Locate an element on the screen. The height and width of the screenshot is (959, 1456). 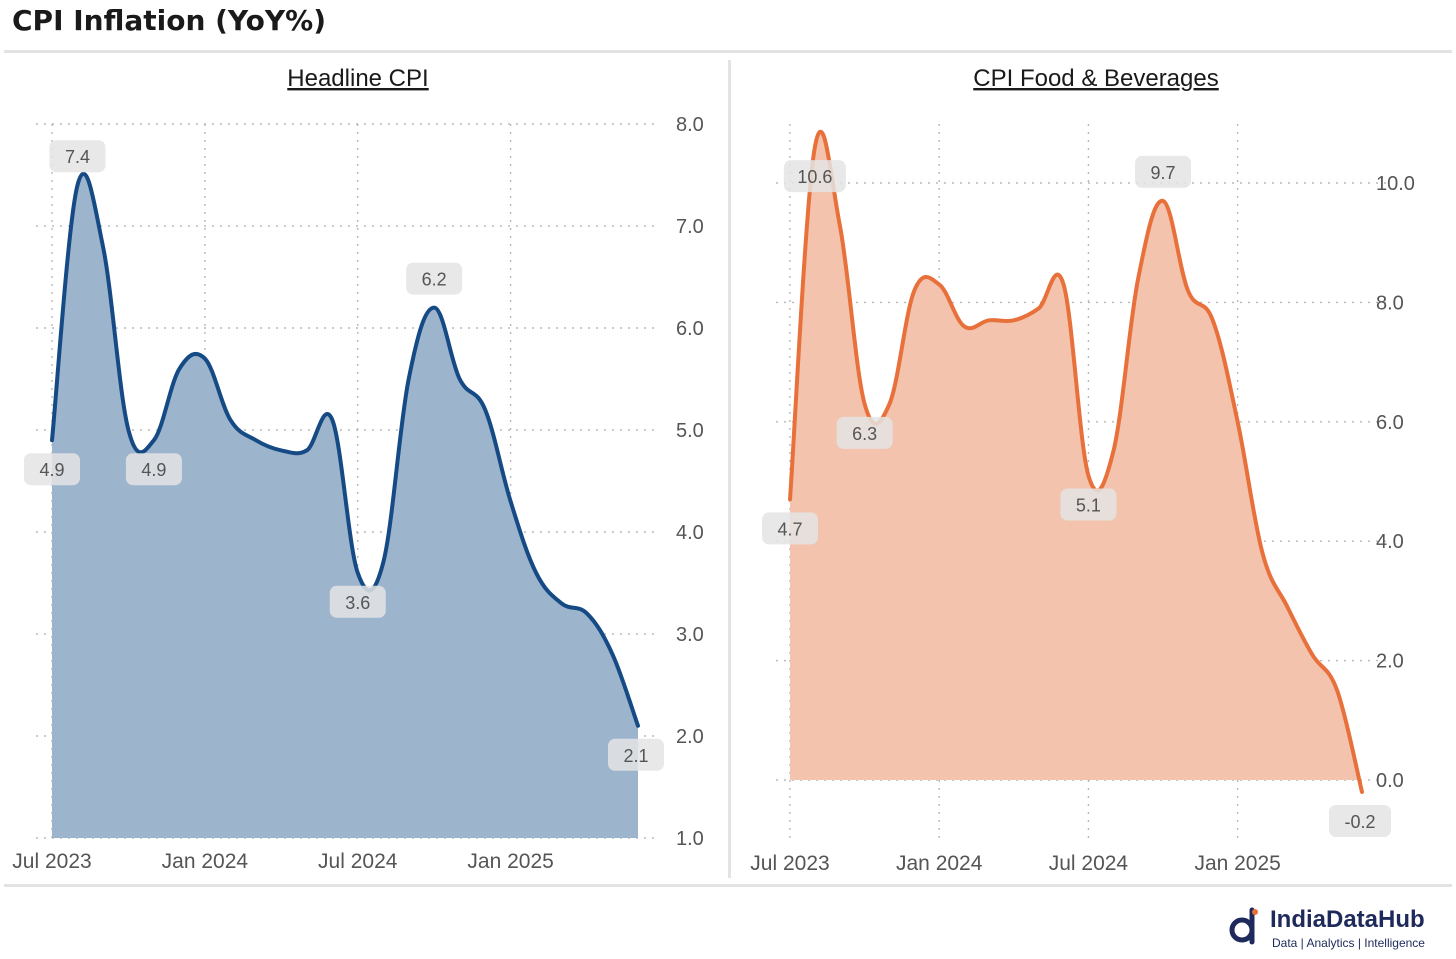
chart-headline-ytick-label: 4.0 is located at coordinates (690, 533).